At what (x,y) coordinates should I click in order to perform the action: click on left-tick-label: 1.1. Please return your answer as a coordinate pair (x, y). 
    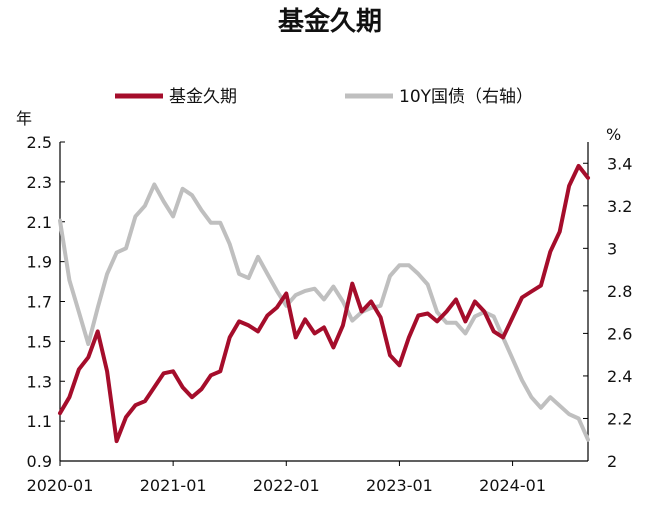
    Looking at the image, I should click on (39, 421).